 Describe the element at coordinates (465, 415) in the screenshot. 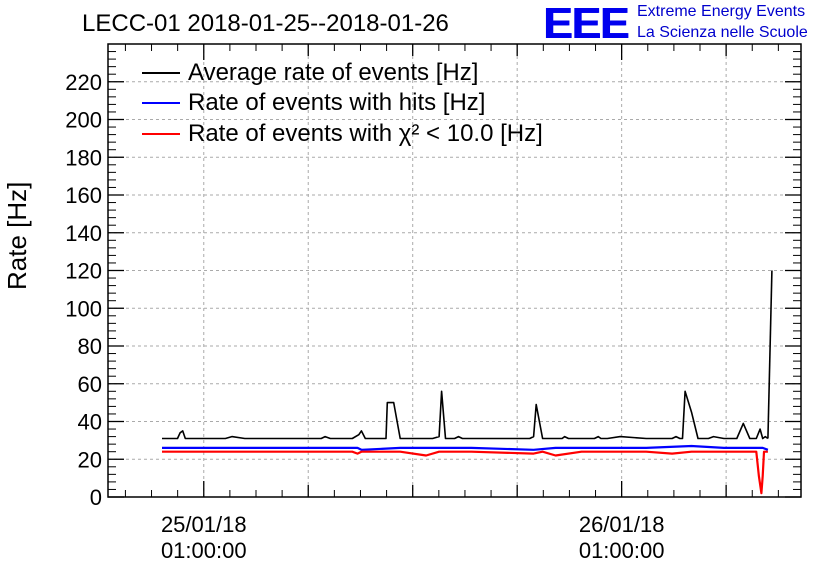

I see `series-average-rate` at that location.